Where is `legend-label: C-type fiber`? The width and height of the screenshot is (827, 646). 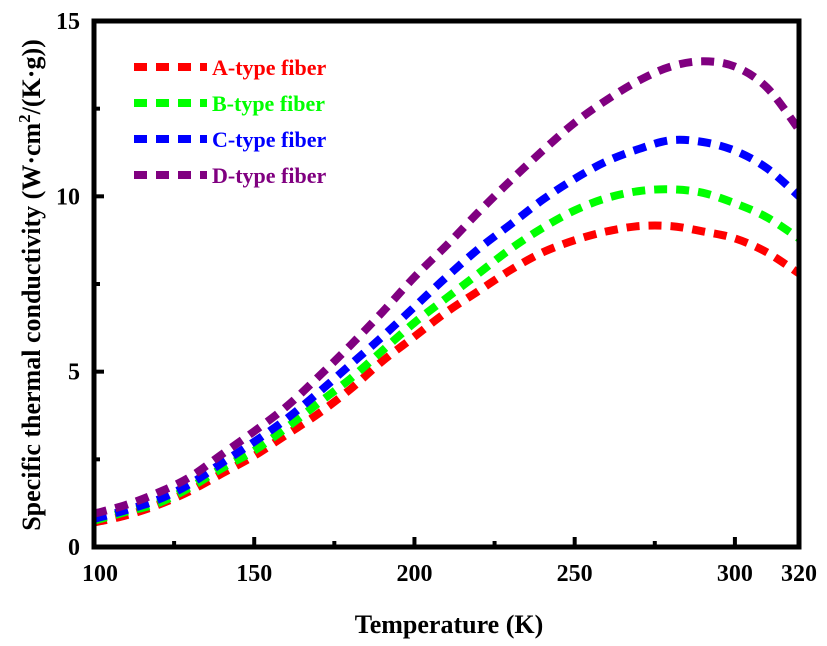
legend-label: C-type fiber is located at coordinates (269, 139).